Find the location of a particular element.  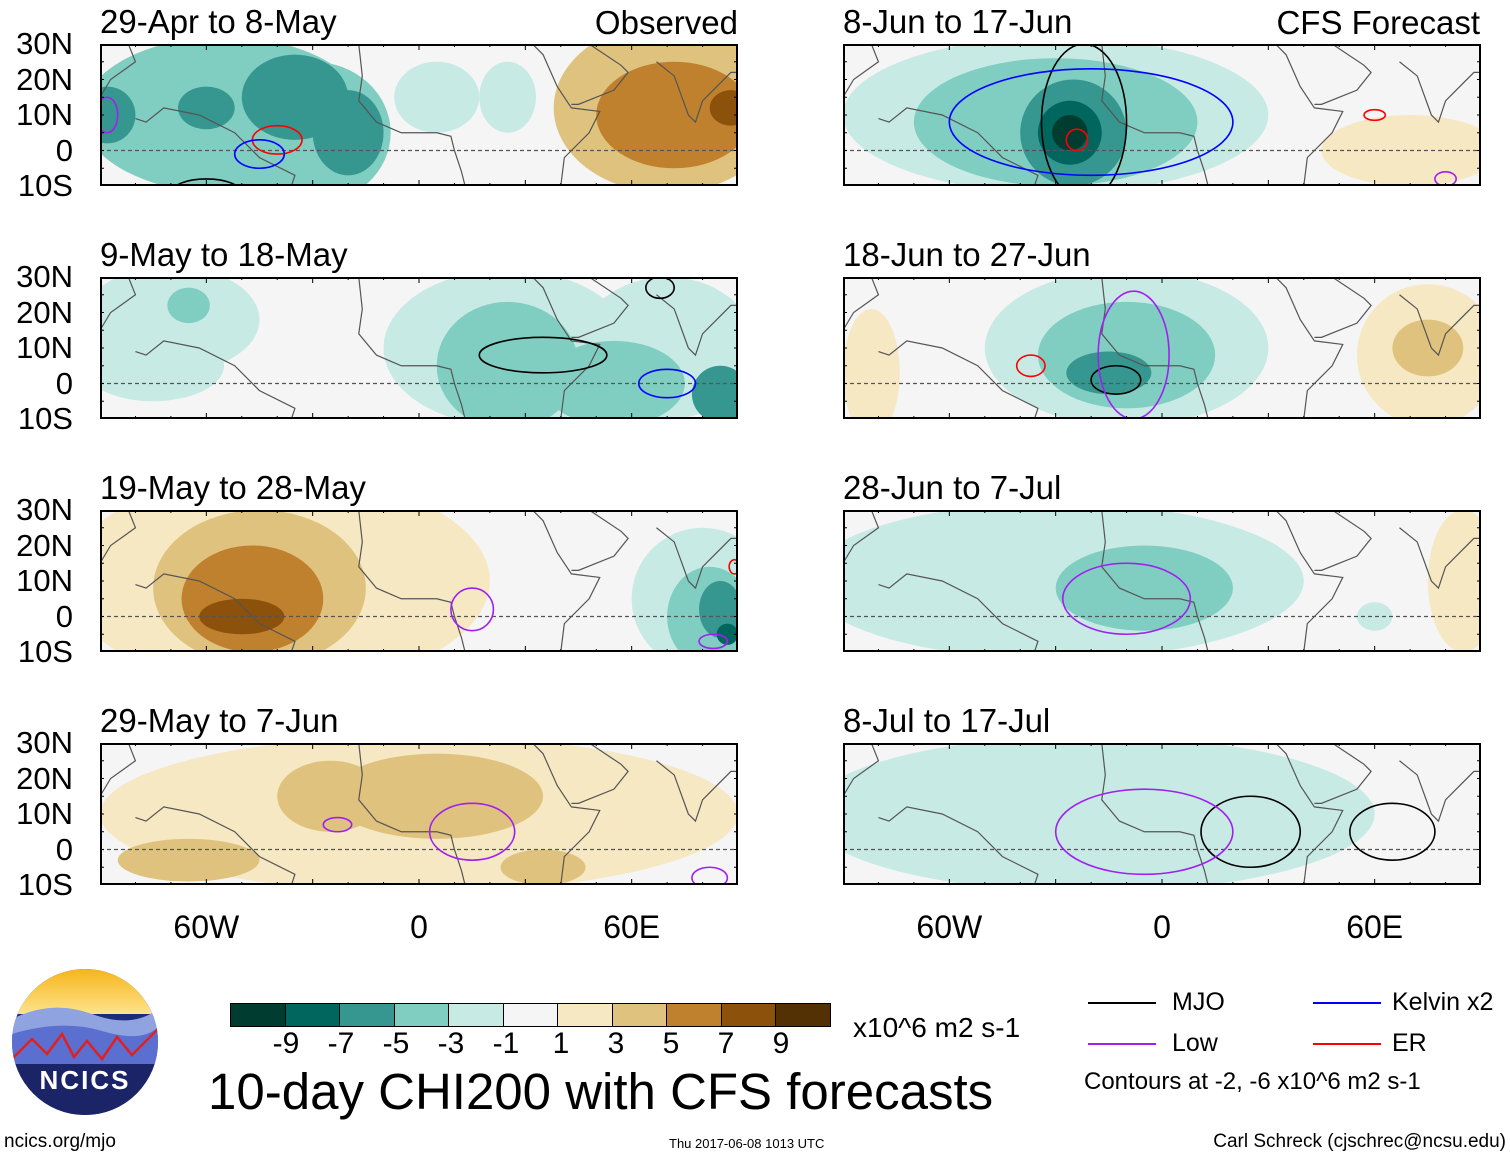

legend-line-low is located at coordinates (1122, 1044).